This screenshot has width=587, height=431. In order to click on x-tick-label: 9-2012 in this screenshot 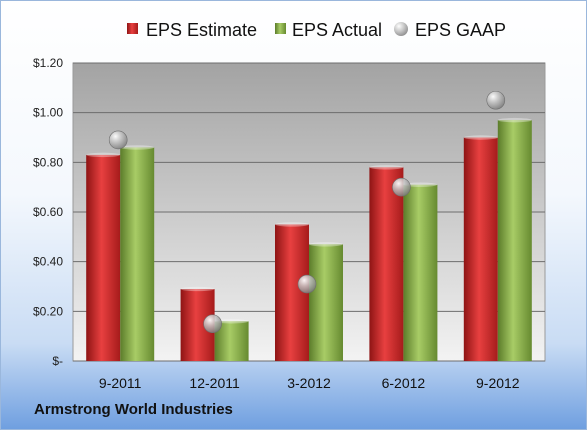, I will do `click(498, 383)`.